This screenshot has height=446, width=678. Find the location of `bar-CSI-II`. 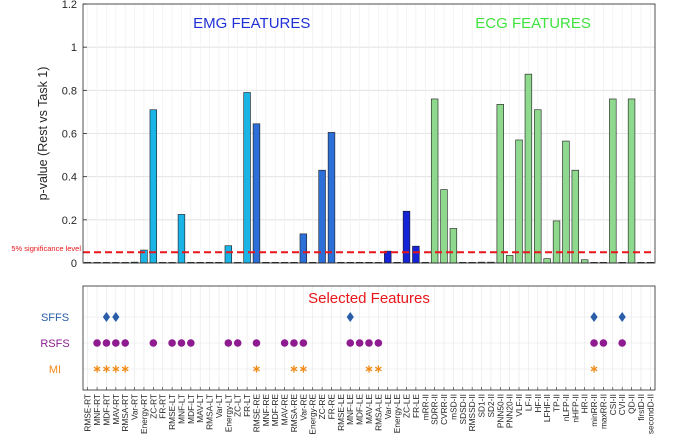

bar-CSI-II is located at coordinates (613, 181).